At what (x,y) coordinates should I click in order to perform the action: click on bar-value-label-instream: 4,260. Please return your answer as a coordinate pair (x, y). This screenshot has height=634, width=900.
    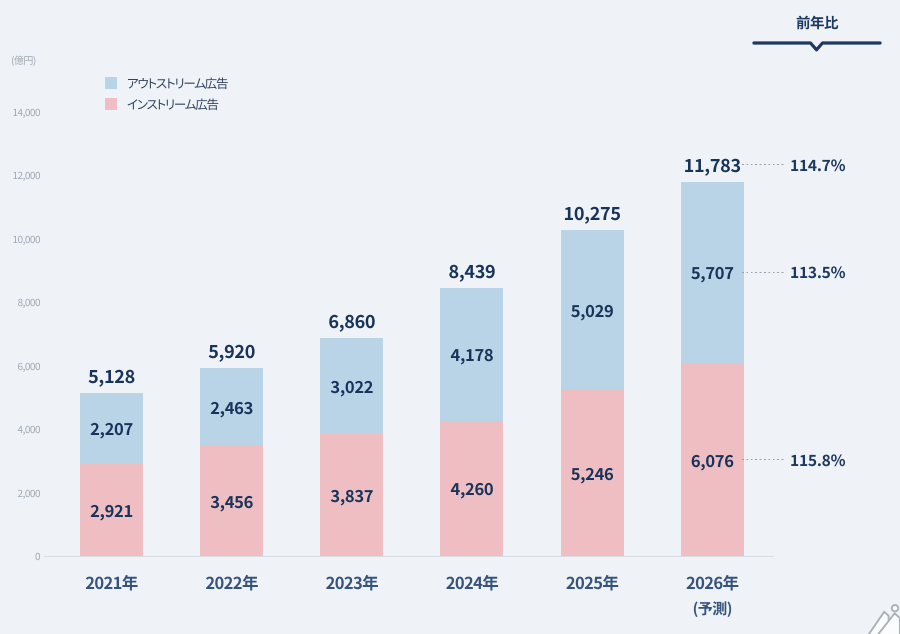
    Looking at the image, I should click on (472, 488).